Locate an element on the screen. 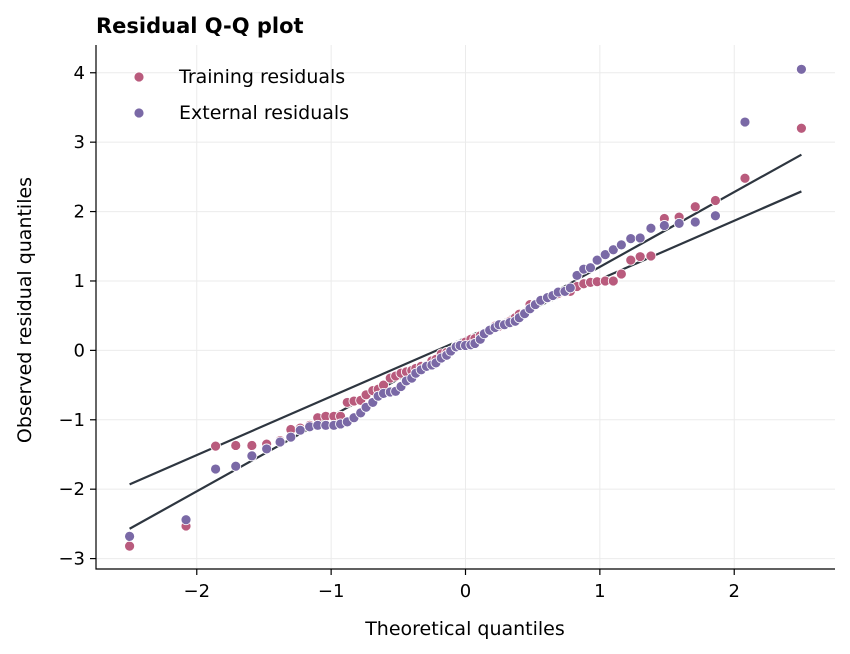  y-axis-label: Observed residual quantiles is located at coordinates (25, 310).